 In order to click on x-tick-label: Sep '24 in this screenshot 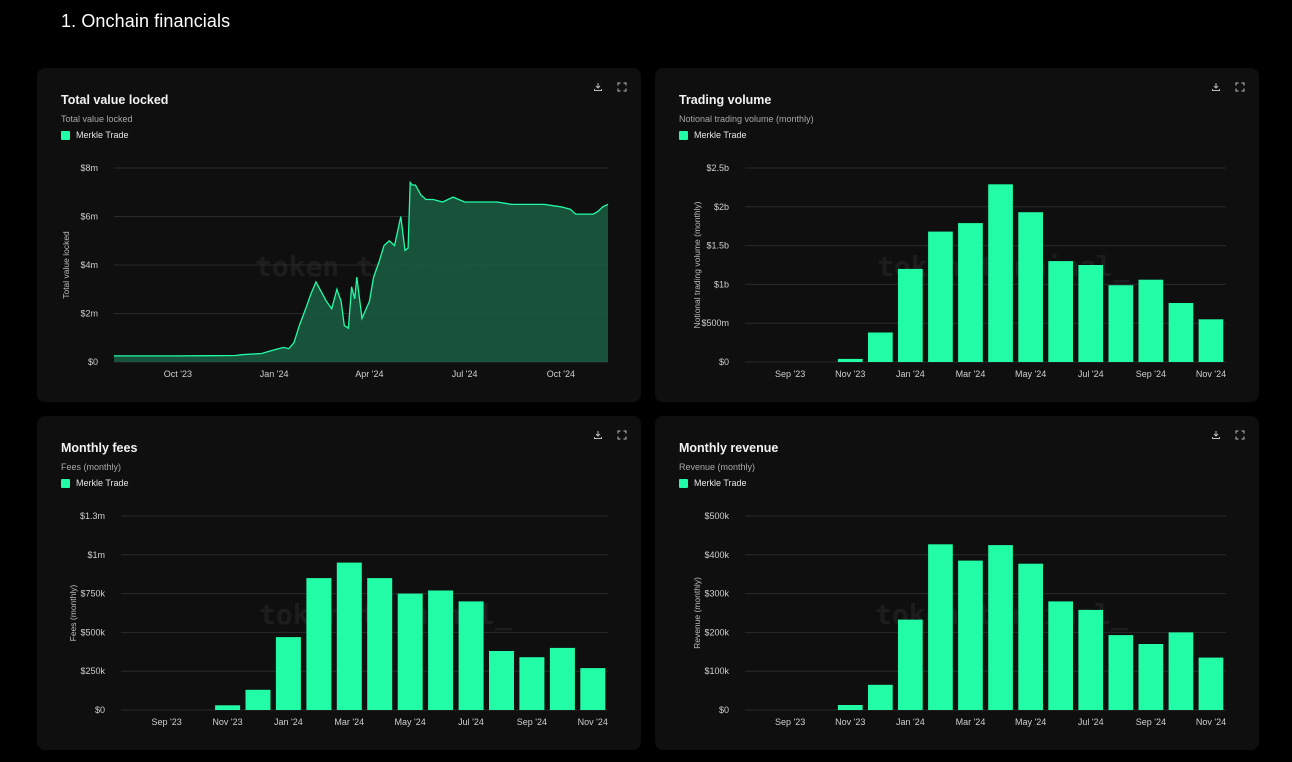, I will do `click(532, 722)`.